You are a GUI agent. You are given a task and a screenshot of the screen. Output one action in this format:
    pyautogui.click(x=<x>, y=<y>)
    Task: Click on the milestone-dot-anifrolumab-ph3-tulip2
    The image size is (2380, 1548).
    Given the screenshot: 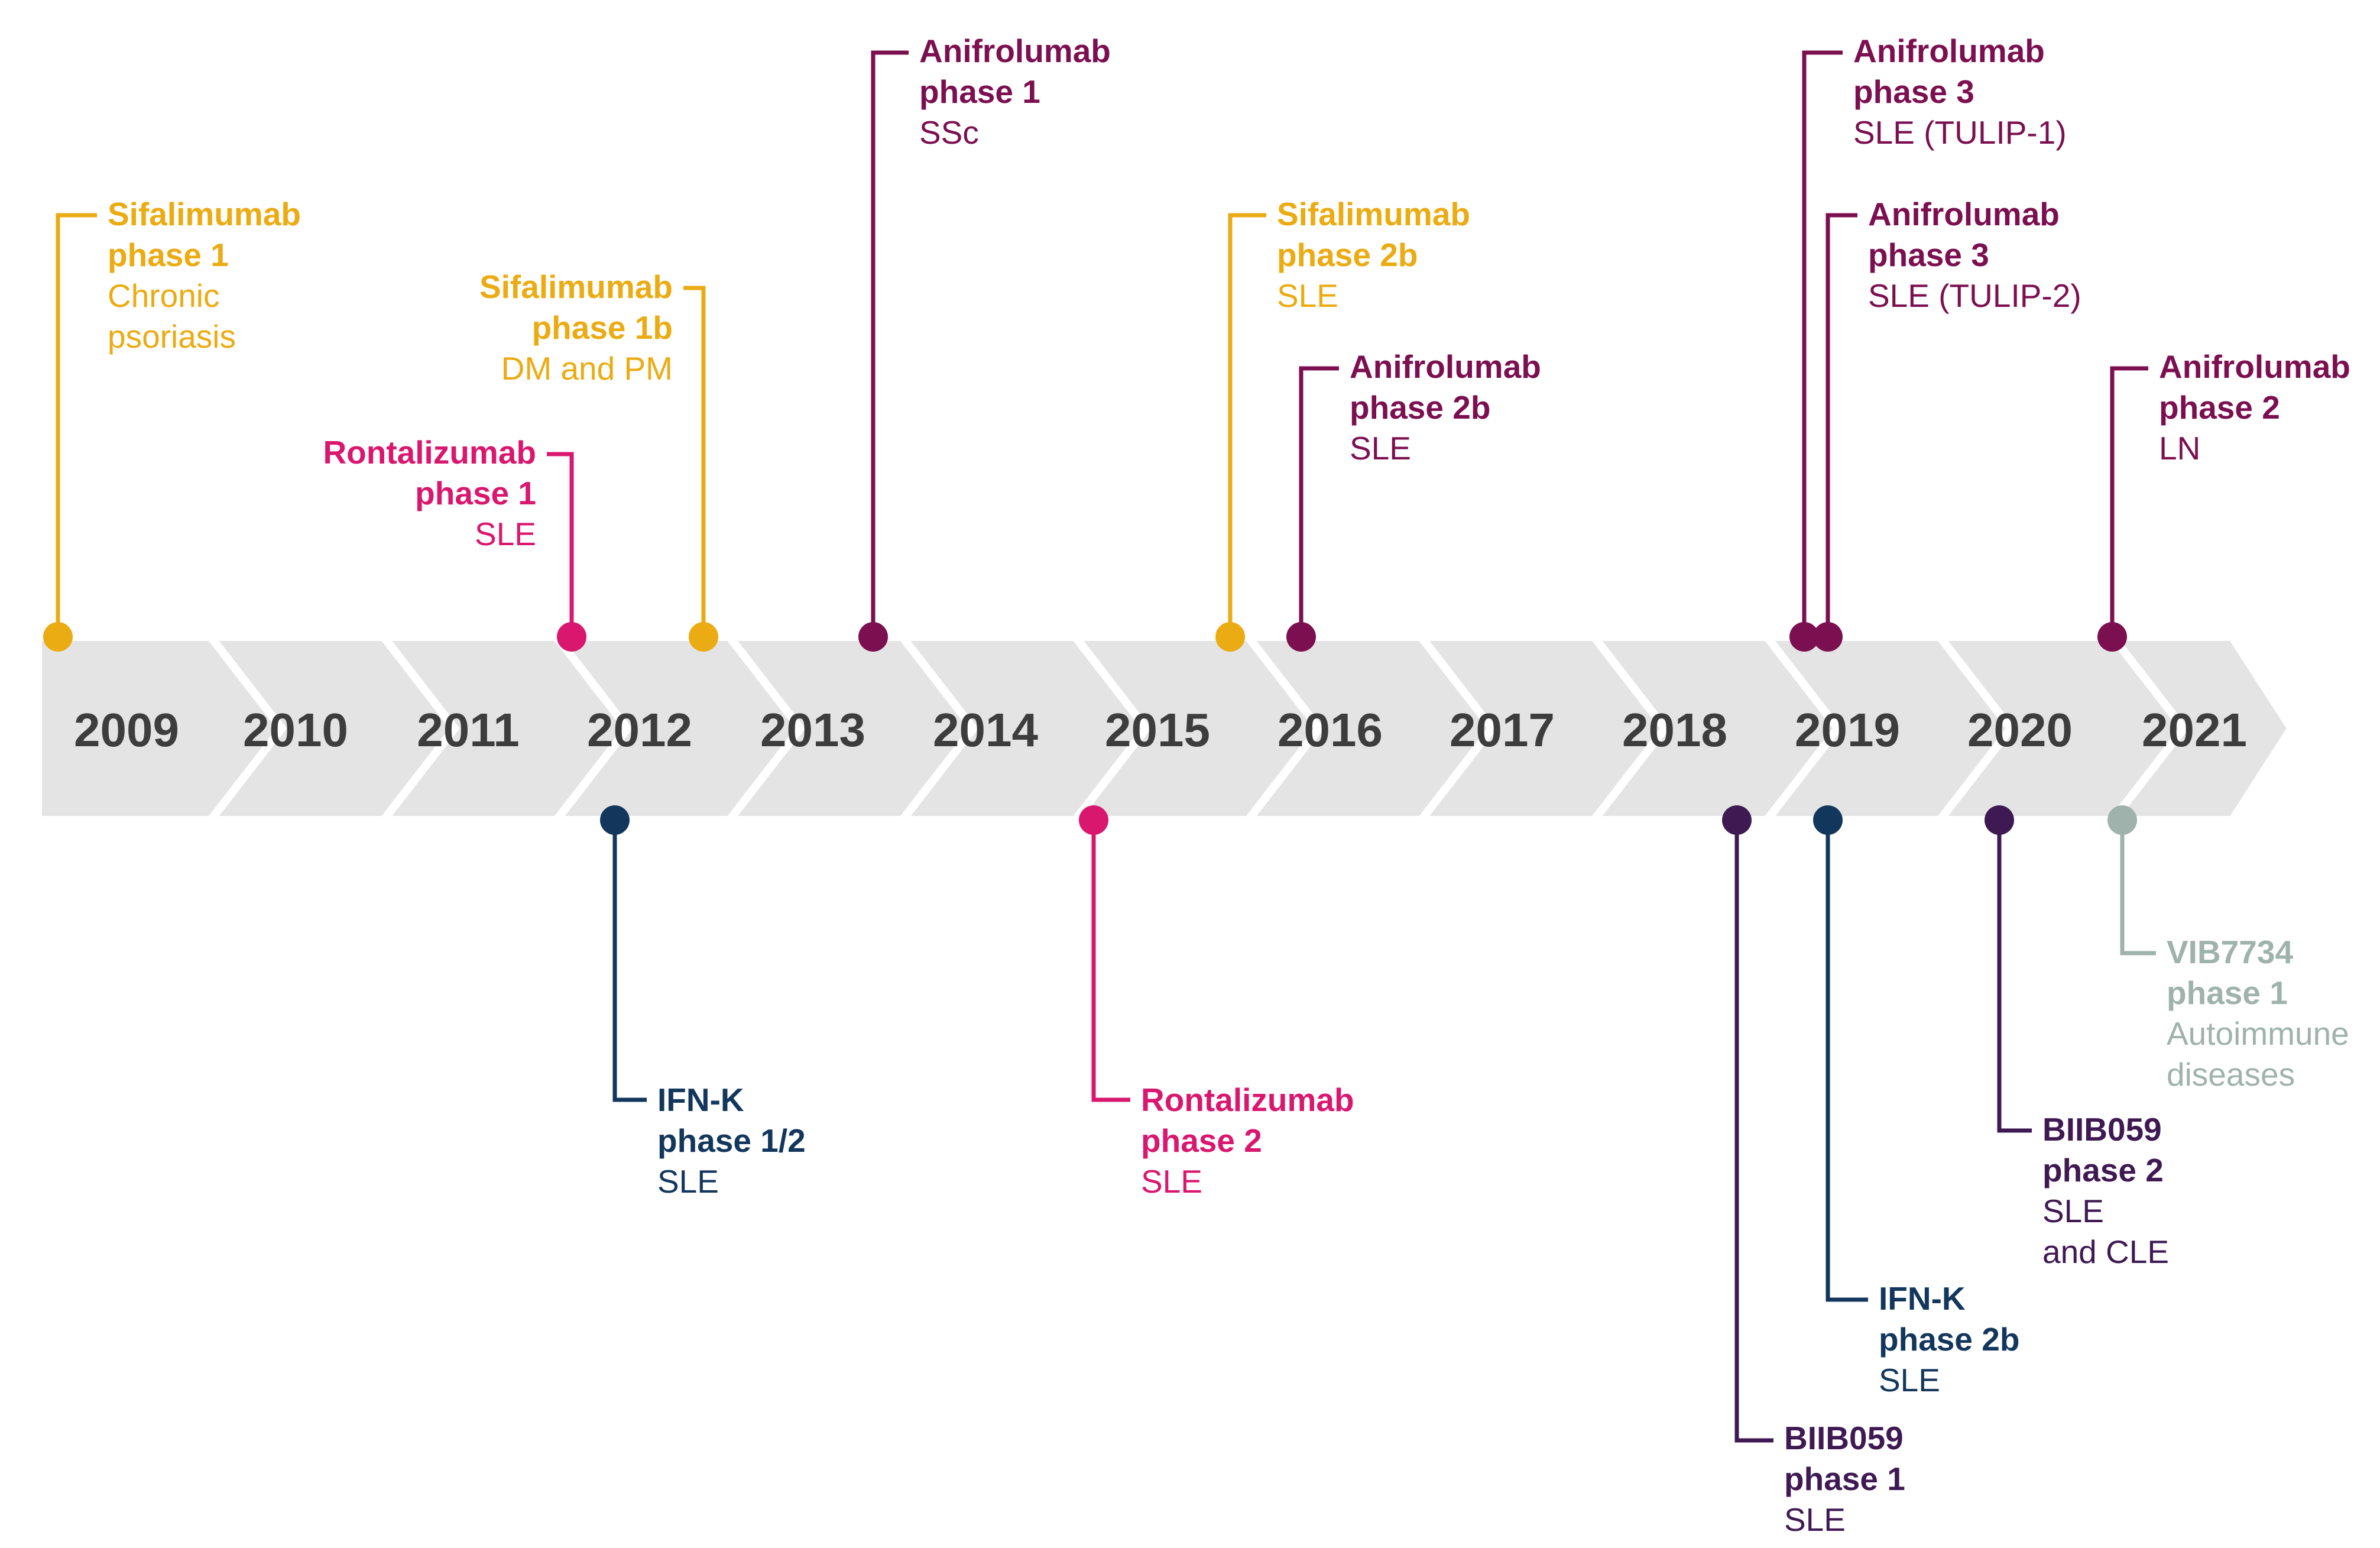 What is the action you would take?
    pyautogui.click(x=1828, y=637)
    